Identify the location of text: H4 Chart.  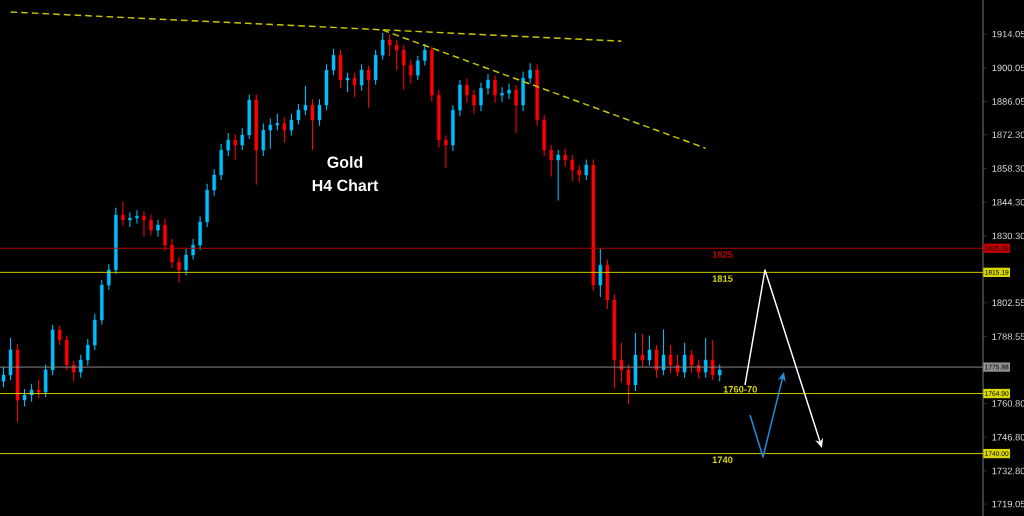
(345, 185).